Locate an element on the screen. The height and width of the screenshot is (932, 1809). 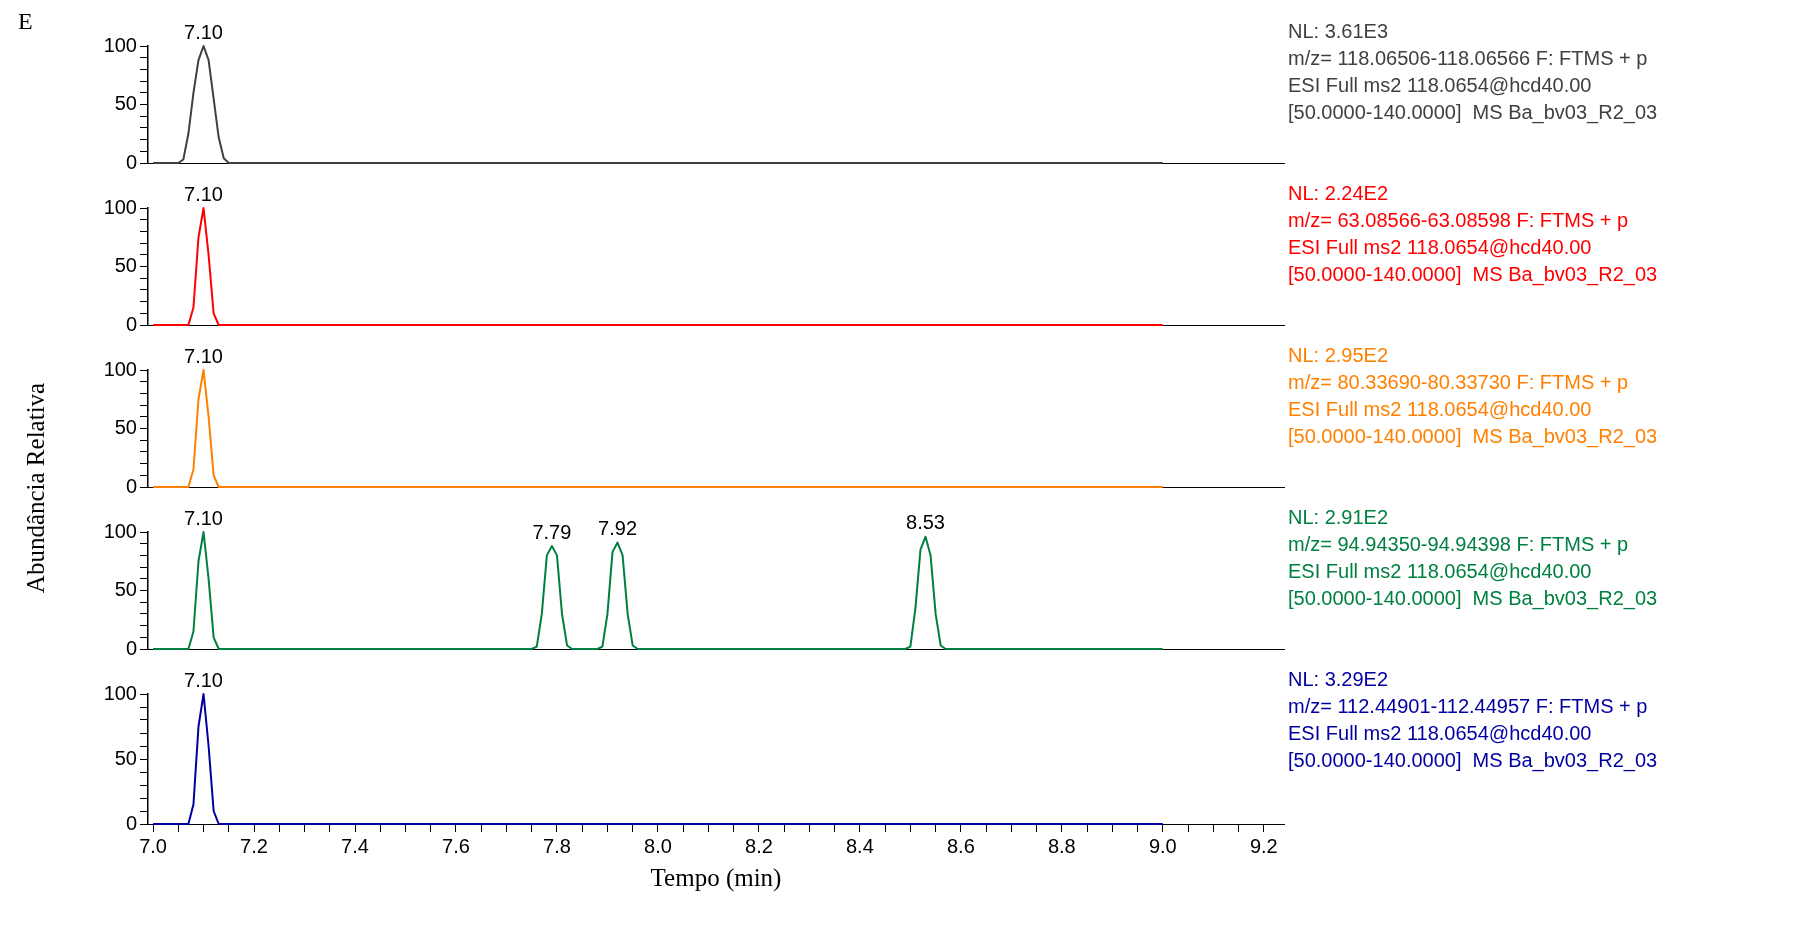
text: NL: 3.61E3 is located at coordinates (1339, 31).